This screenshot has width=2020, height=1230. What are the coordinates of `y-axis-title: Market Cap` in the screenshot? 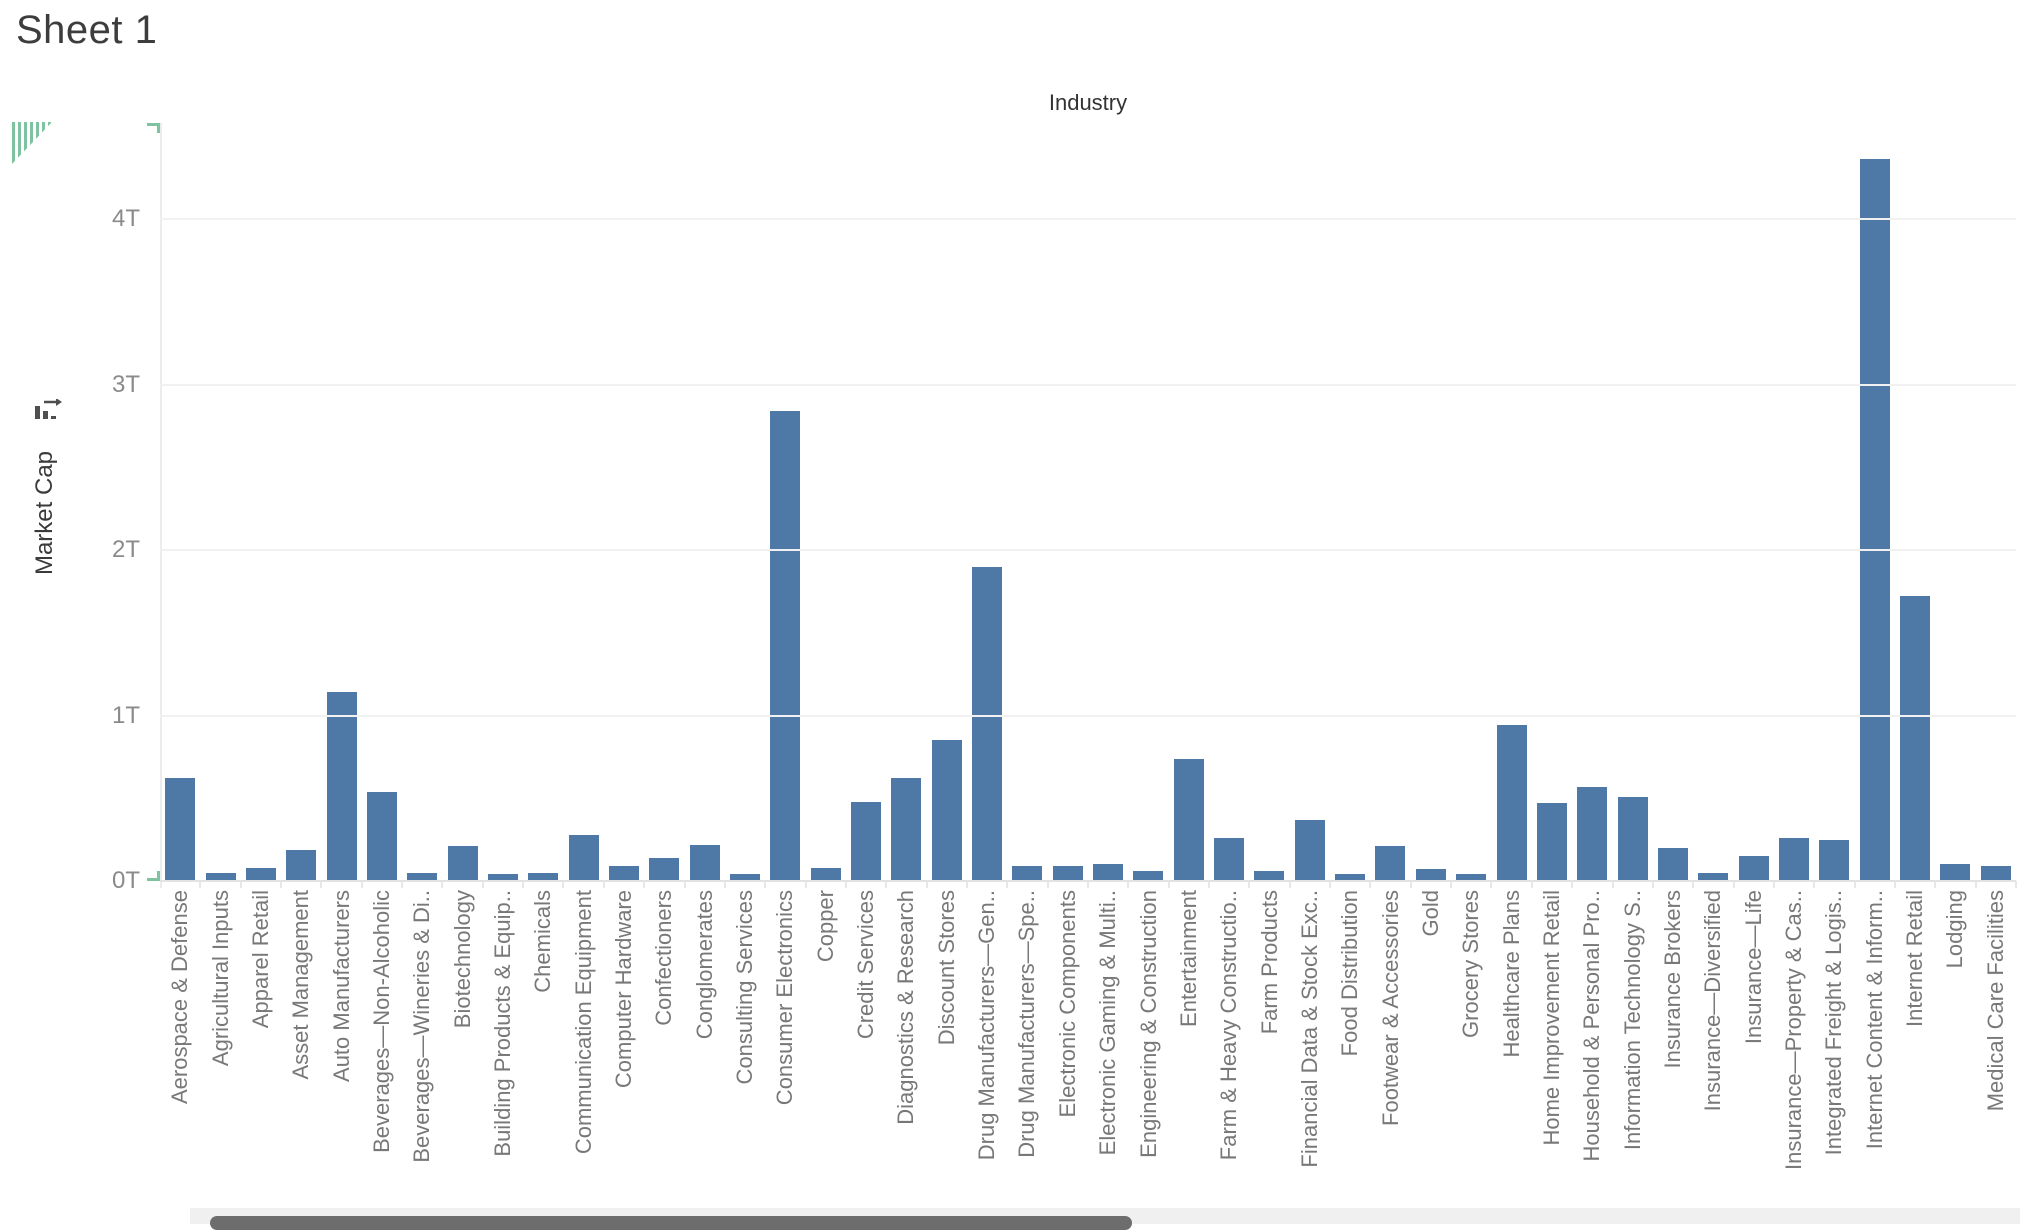 It's located at (44, 513).